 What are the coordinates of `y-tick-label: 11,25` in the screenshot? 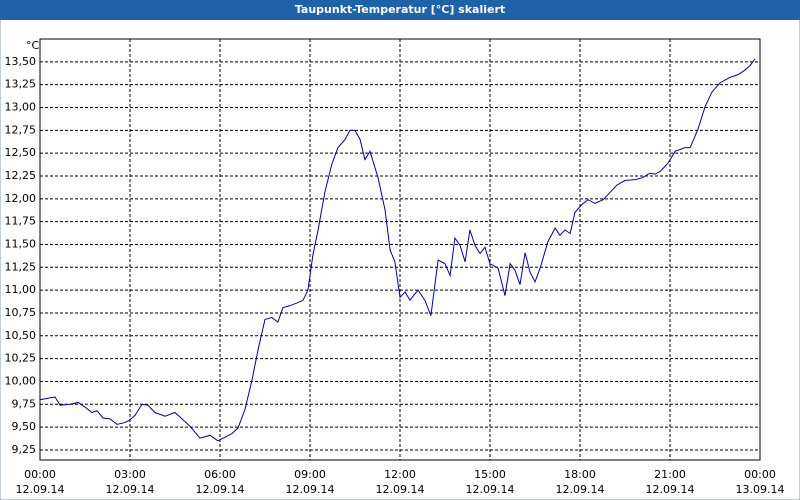 It's located at (21, 266).